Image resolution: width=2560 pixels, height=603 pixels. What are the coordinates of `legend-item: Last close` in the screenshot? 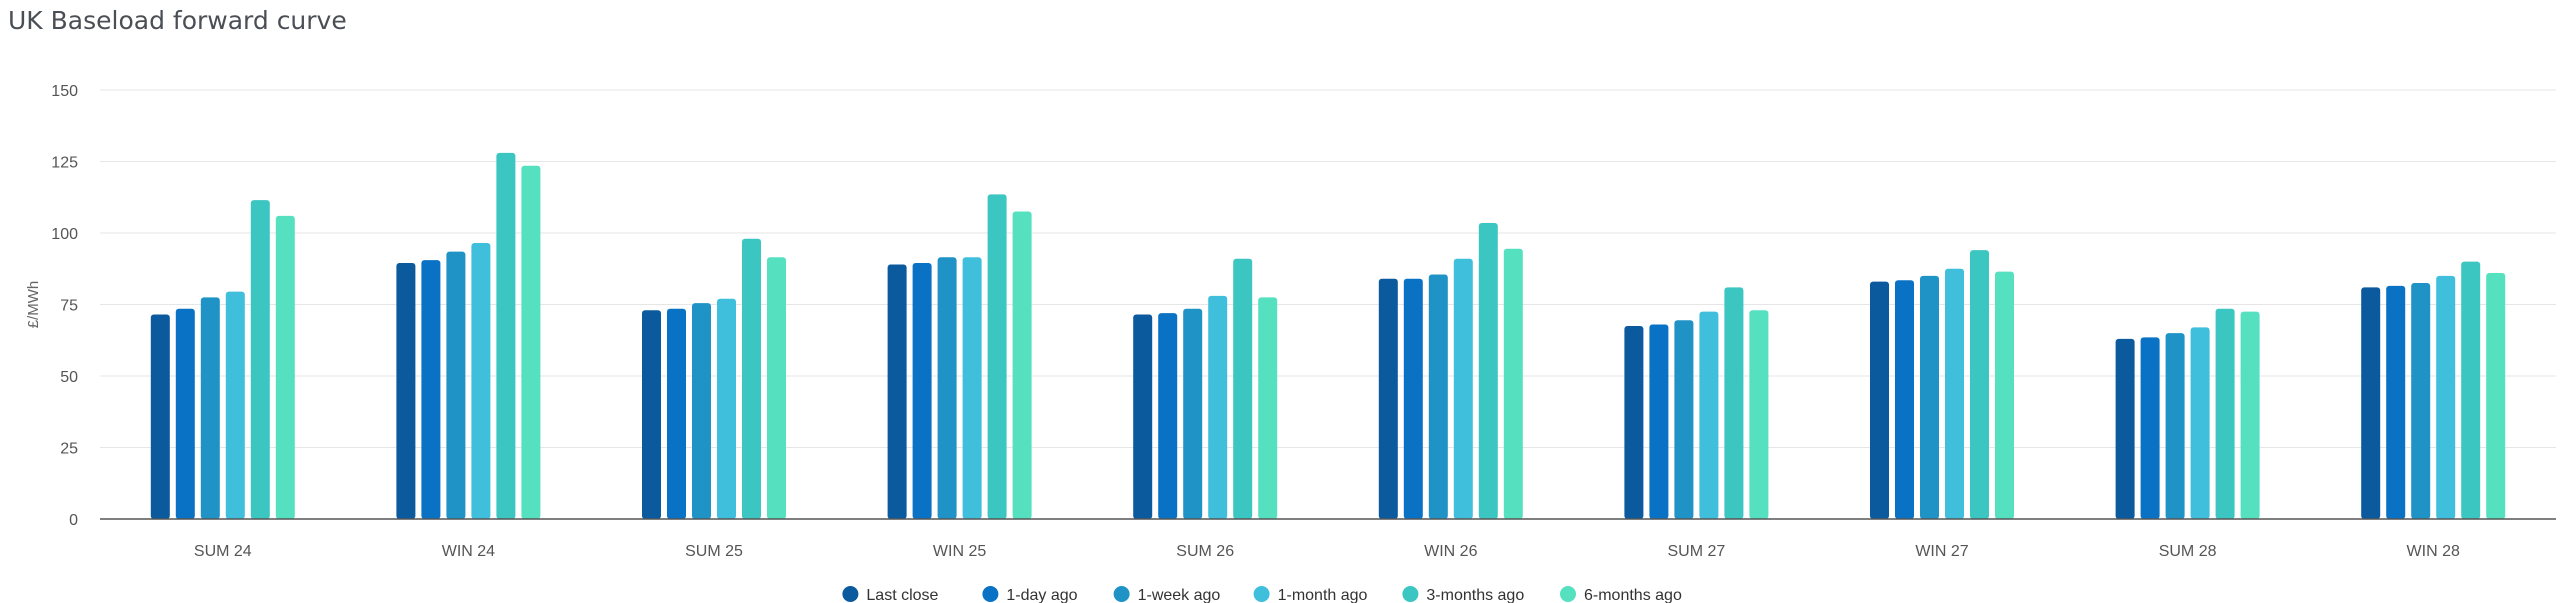 It's located at (890, 594).